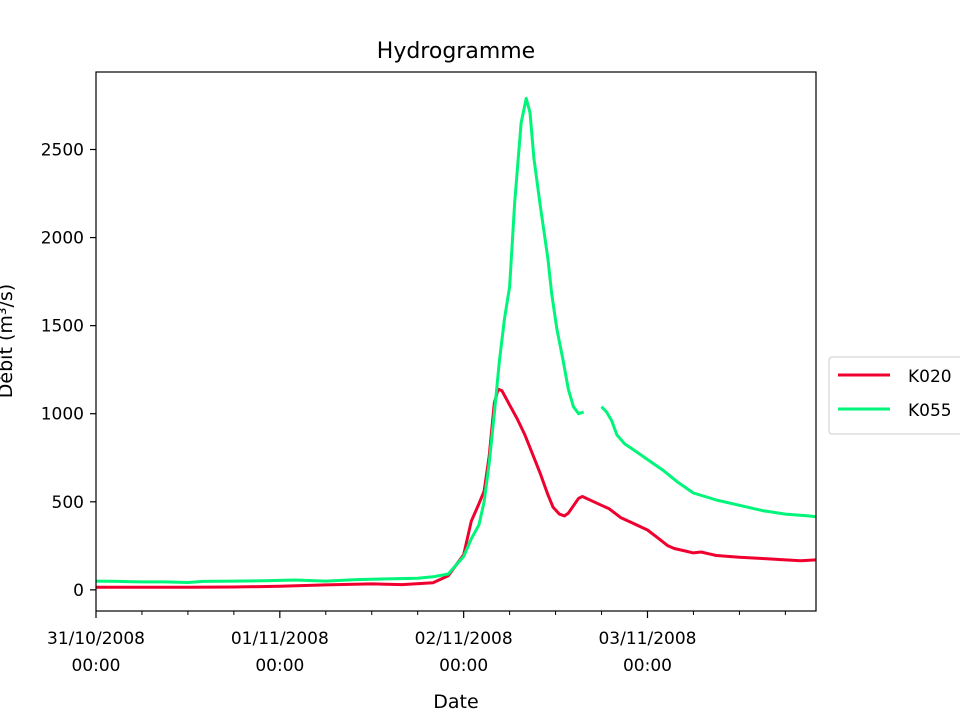 This screenshot has height=720, width=960. Describe the element at coordinates (78, 591) in the screenshot. I see `y-tick-label: 0` at that location.